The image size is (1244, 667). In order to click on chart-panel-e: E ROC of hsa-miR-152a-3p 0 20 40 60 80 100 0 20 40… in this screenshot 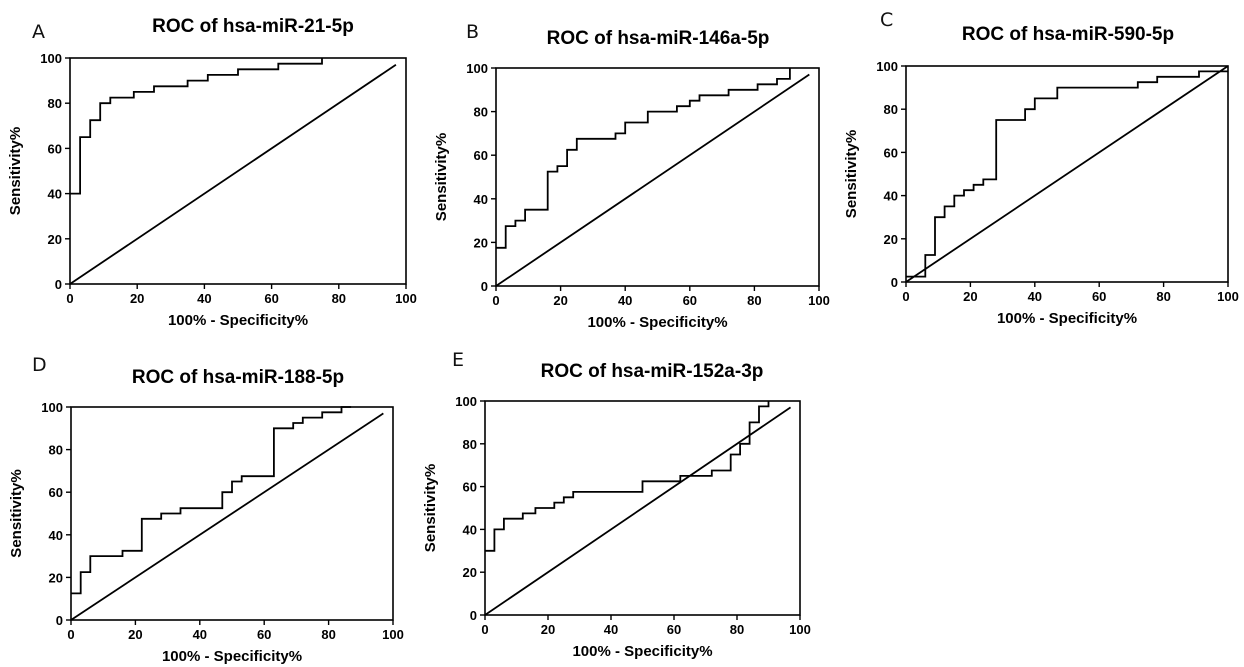, I will do `click(616, 504)`.